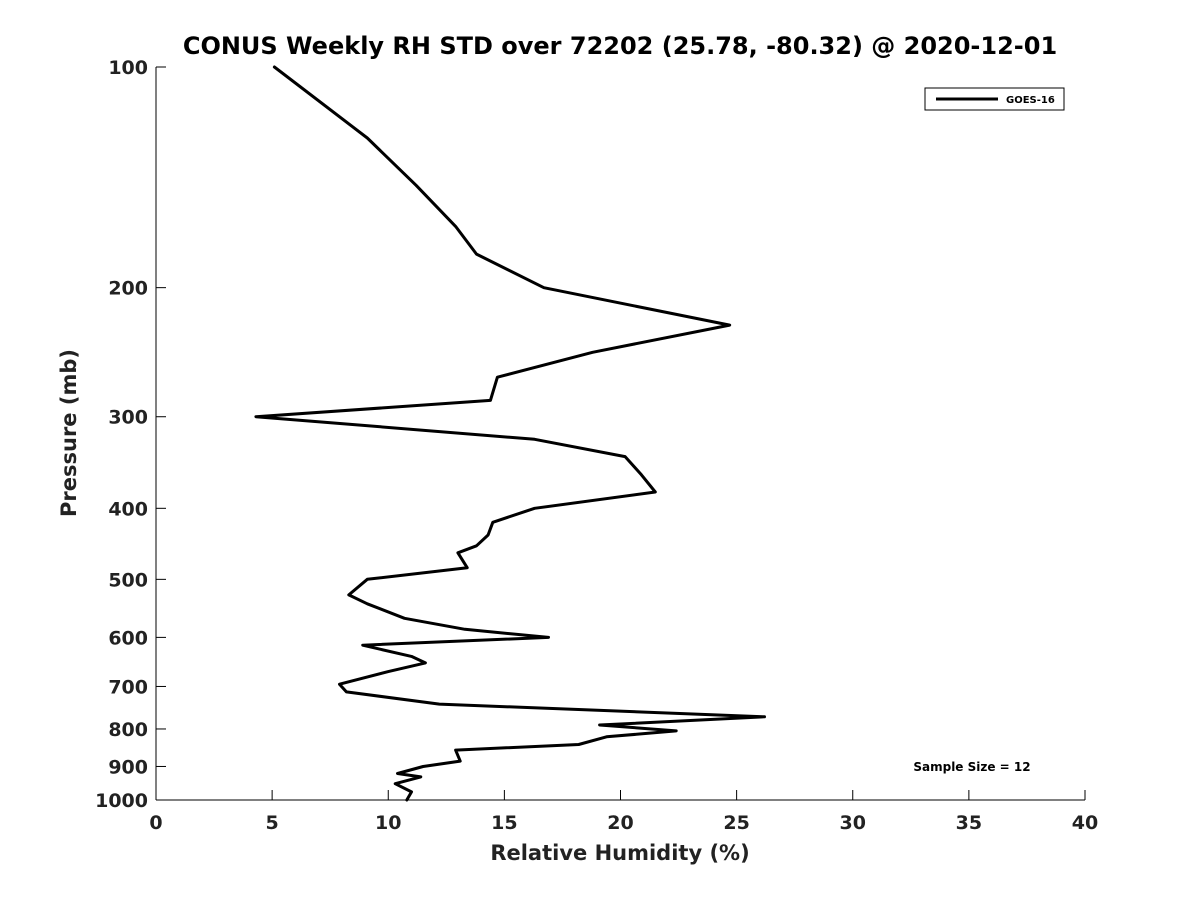  What do you see at coordinates (128, 767) in the screenshot?
I see `y-tick-label: 900` at bounding box center [128, 767].